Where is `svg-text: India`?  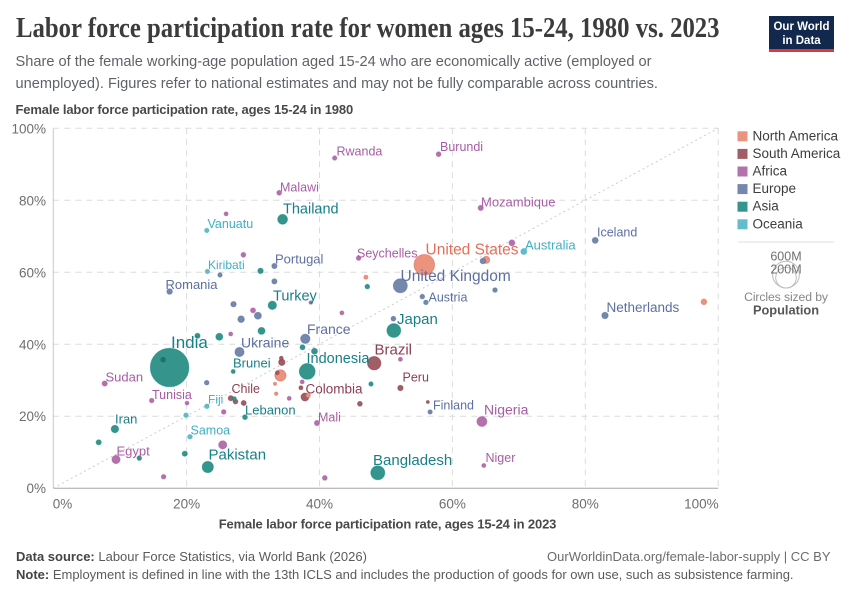 svg-text: India is located at coordinates (189, 342).